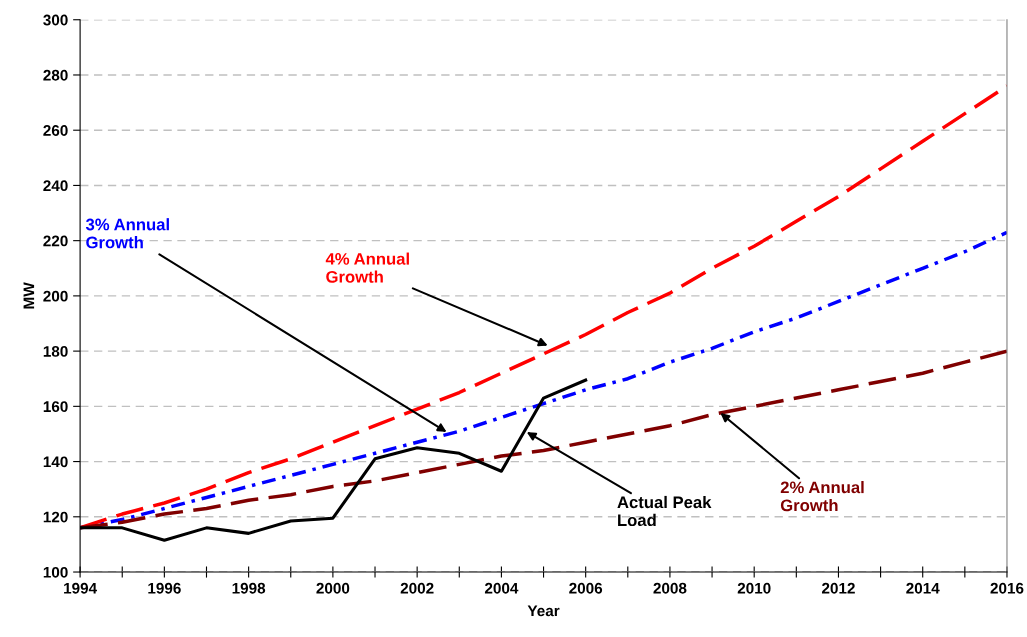 The height and width of the screenshot is (637, 1027). What do you see at coordinates (55, 572) in the screenshot?
I see `y-tick-label: 100` at bounding box center [55, 572].